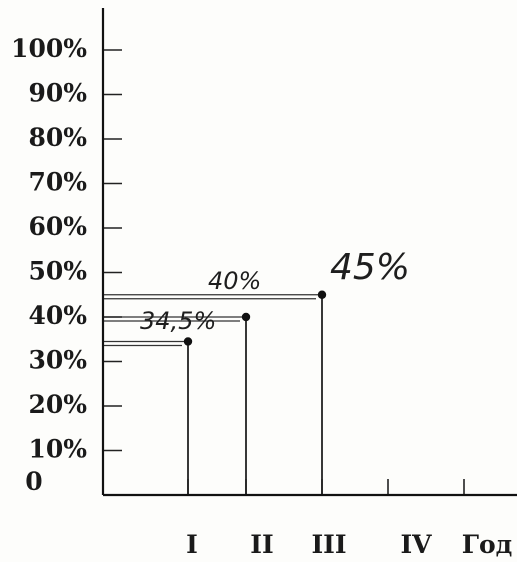 This screenshot has height=562, width=517. Describe the element at coordinates (234, 281) in the screenshot. I see `data-label: 40%` at that location.